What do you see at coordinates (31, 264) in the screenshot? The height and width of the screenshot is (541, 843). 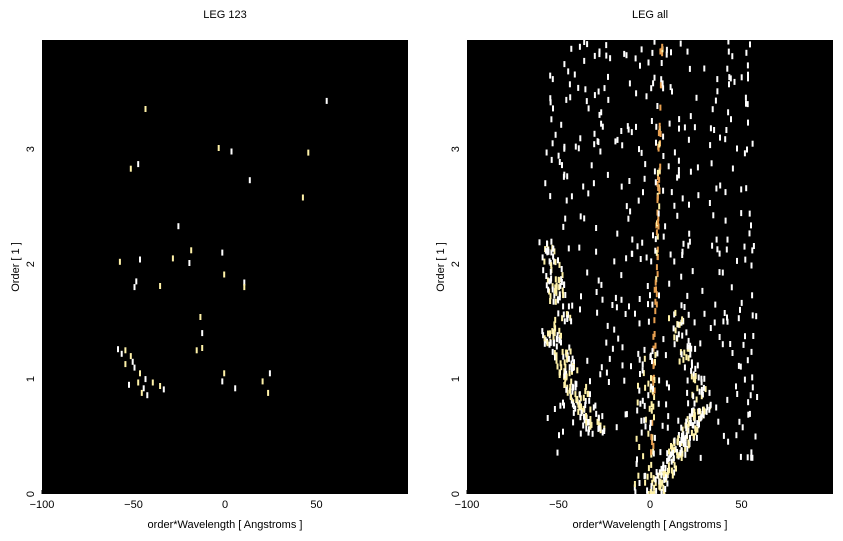 I see `y-tick-label: 2` at bounding box center [31, 264].